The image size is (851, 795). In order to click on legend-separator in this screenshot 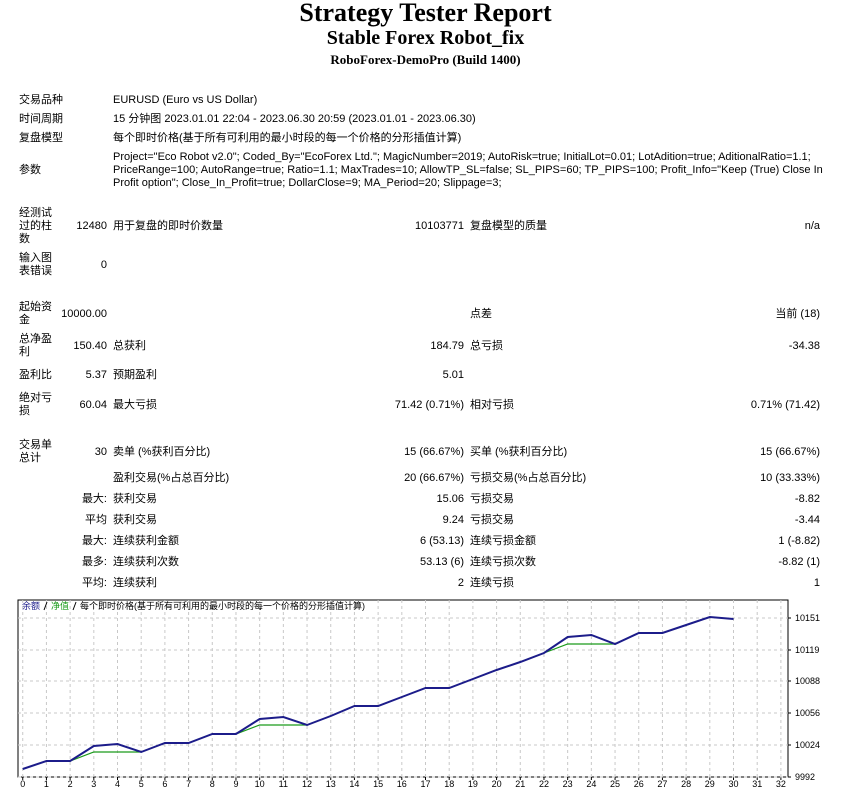, I will do `click(74, 606)`.